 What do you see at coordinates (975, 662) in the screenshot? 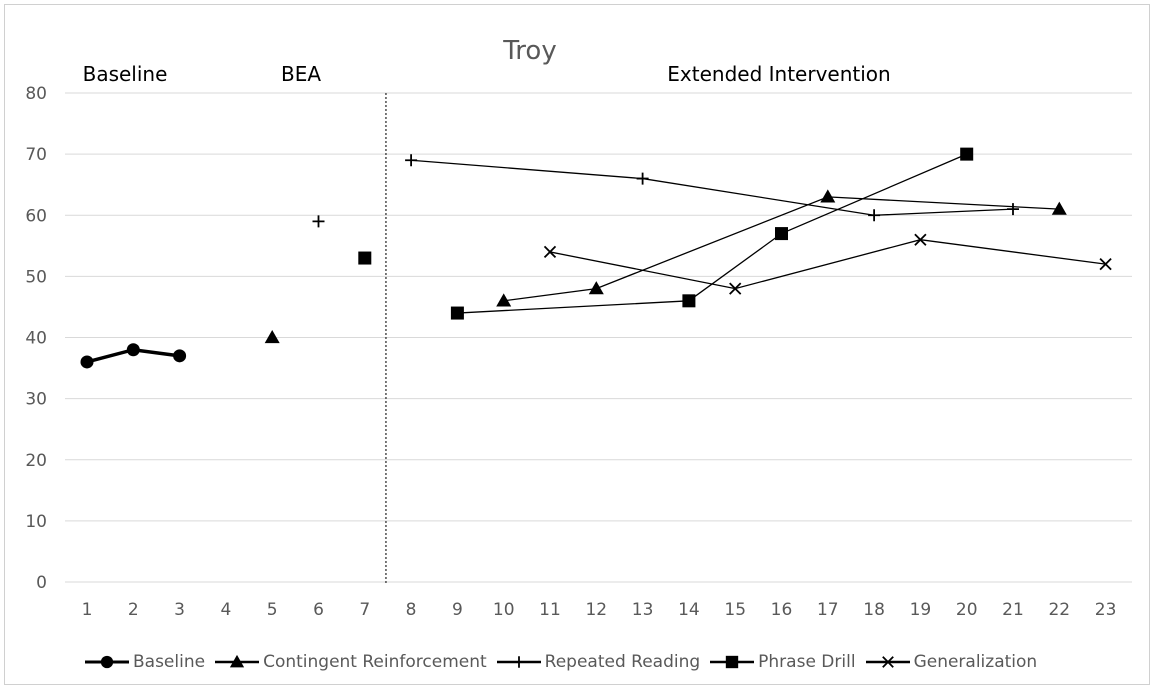
I see `legend-label-generalization: Generalization` at bounding box center [975, 662].